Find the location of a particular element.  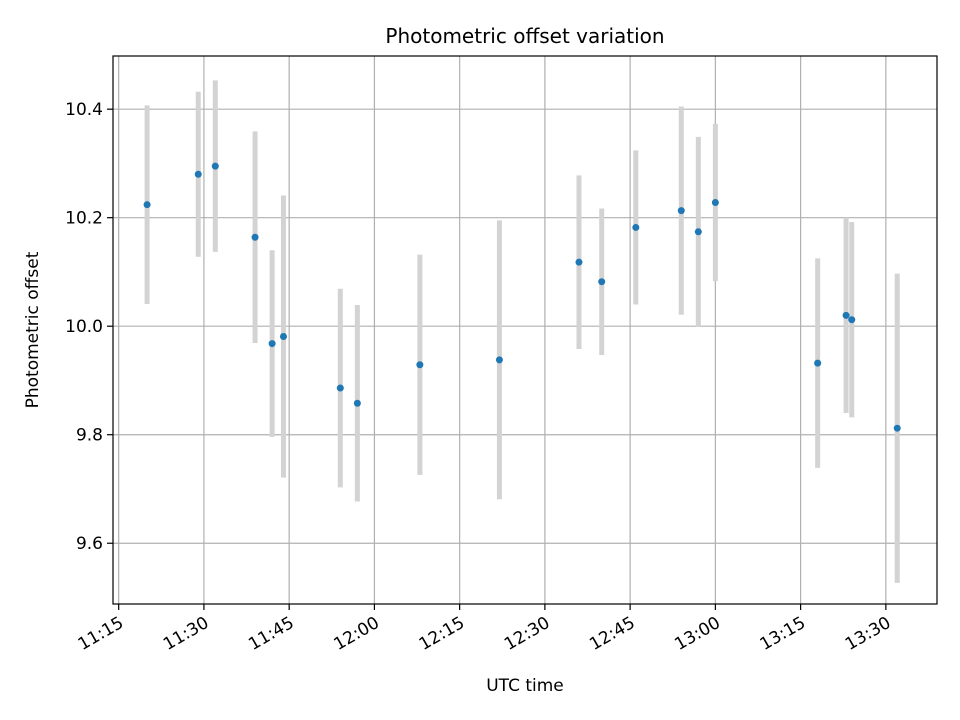

y-tick-label: 10.4 is located at coordinates (84, 110).